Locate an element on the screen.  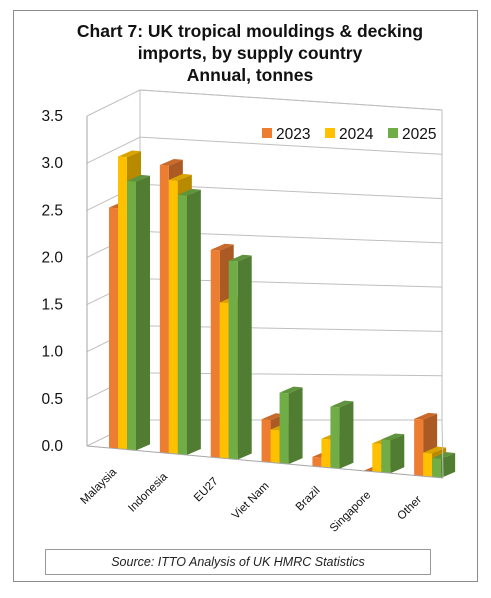
legend-swatch-2024 is located at coordinates (330, 133).